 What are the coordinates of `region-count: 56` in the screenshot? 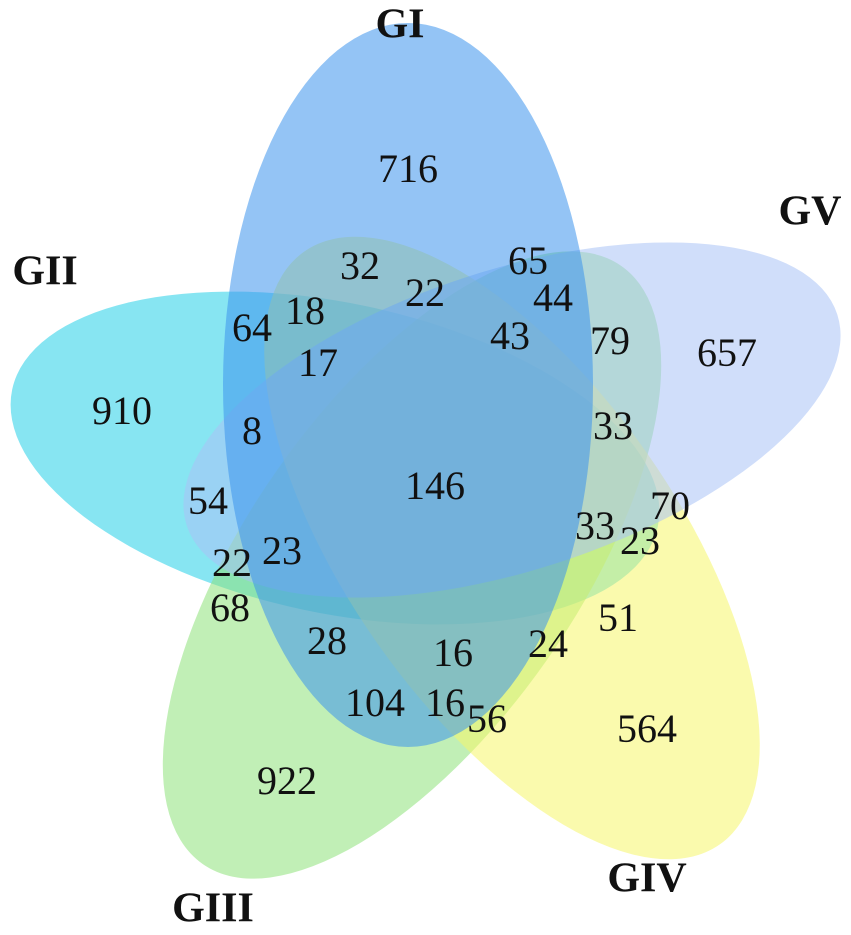 It's located at (487, 718).